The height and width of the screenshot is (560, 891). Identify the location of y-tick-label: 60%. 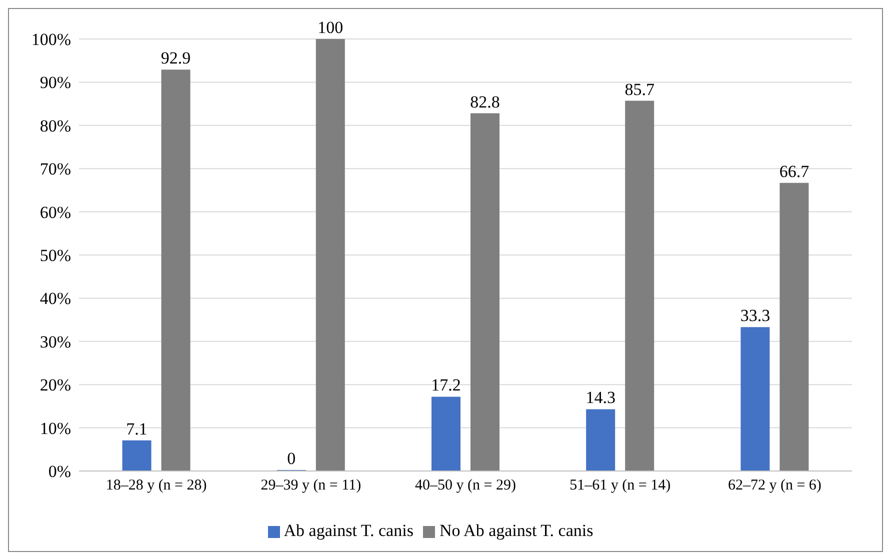
(55, 212).